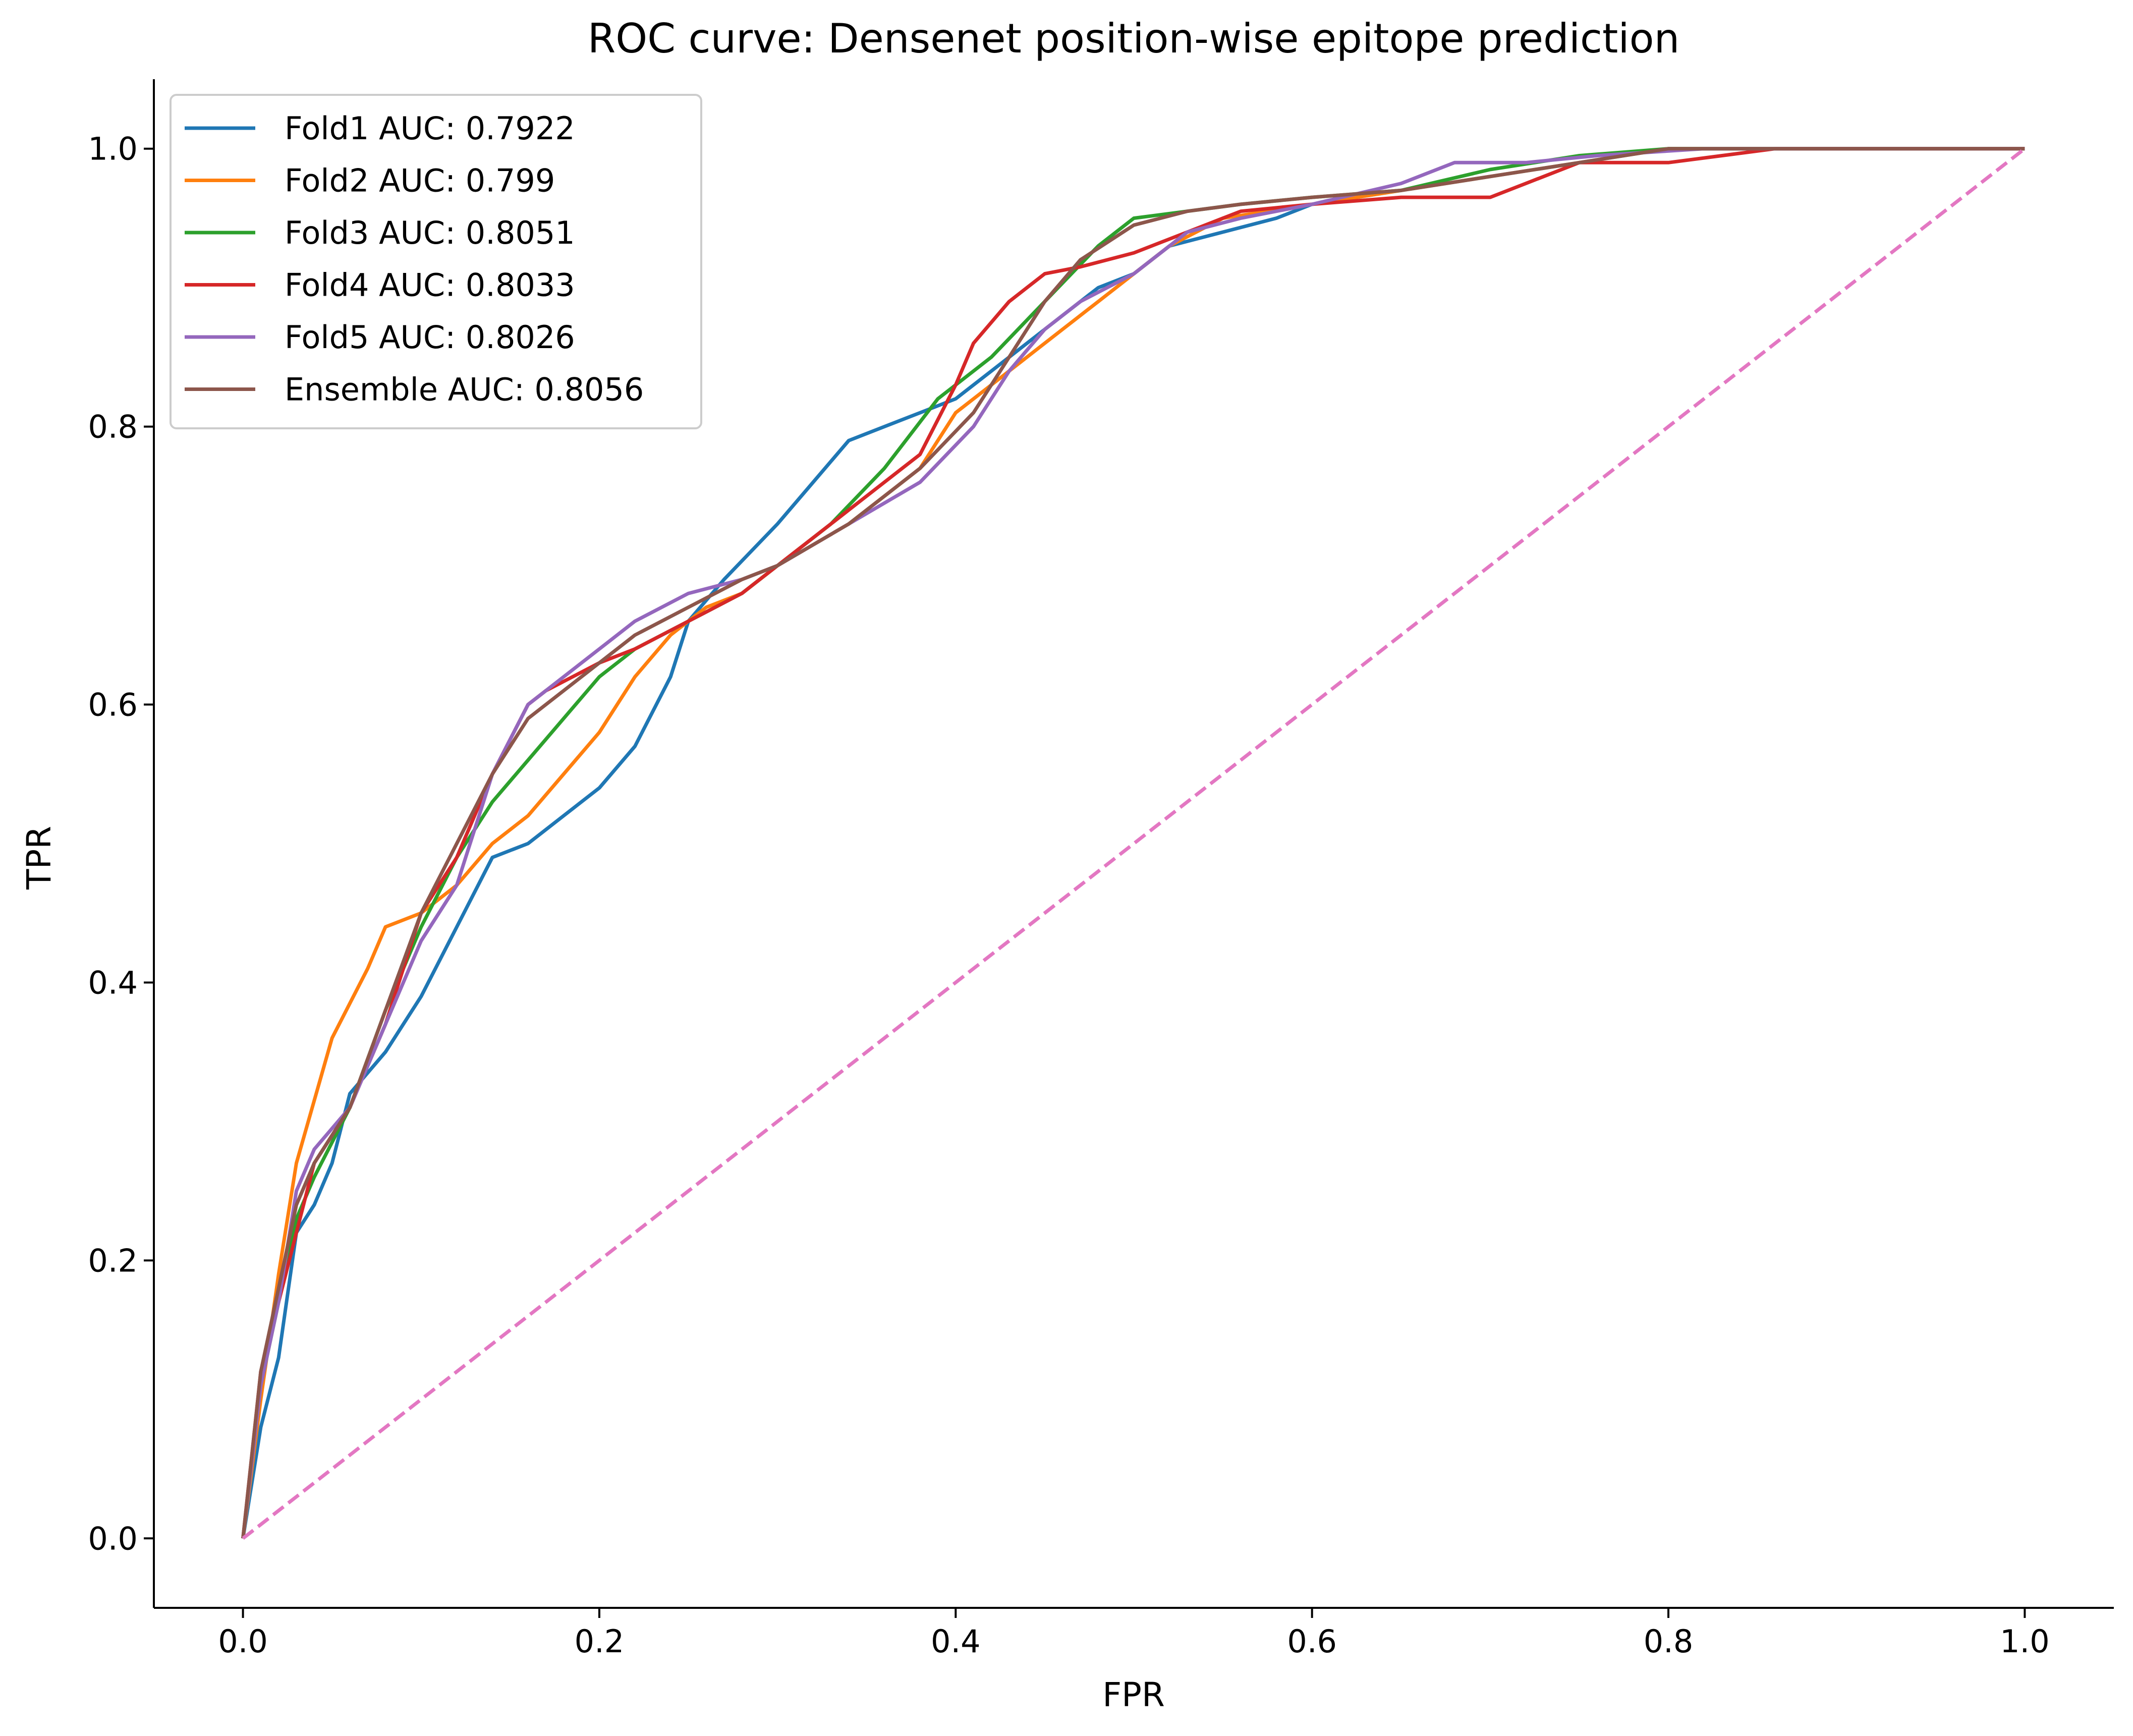 The width and height of the screenshot is (2133, 1736). What do you see at coordinates (464, 389) in the screenshot?
I see `legend-entry: Ensemble AUC: 0.8056` at bounding box center [464, 389].